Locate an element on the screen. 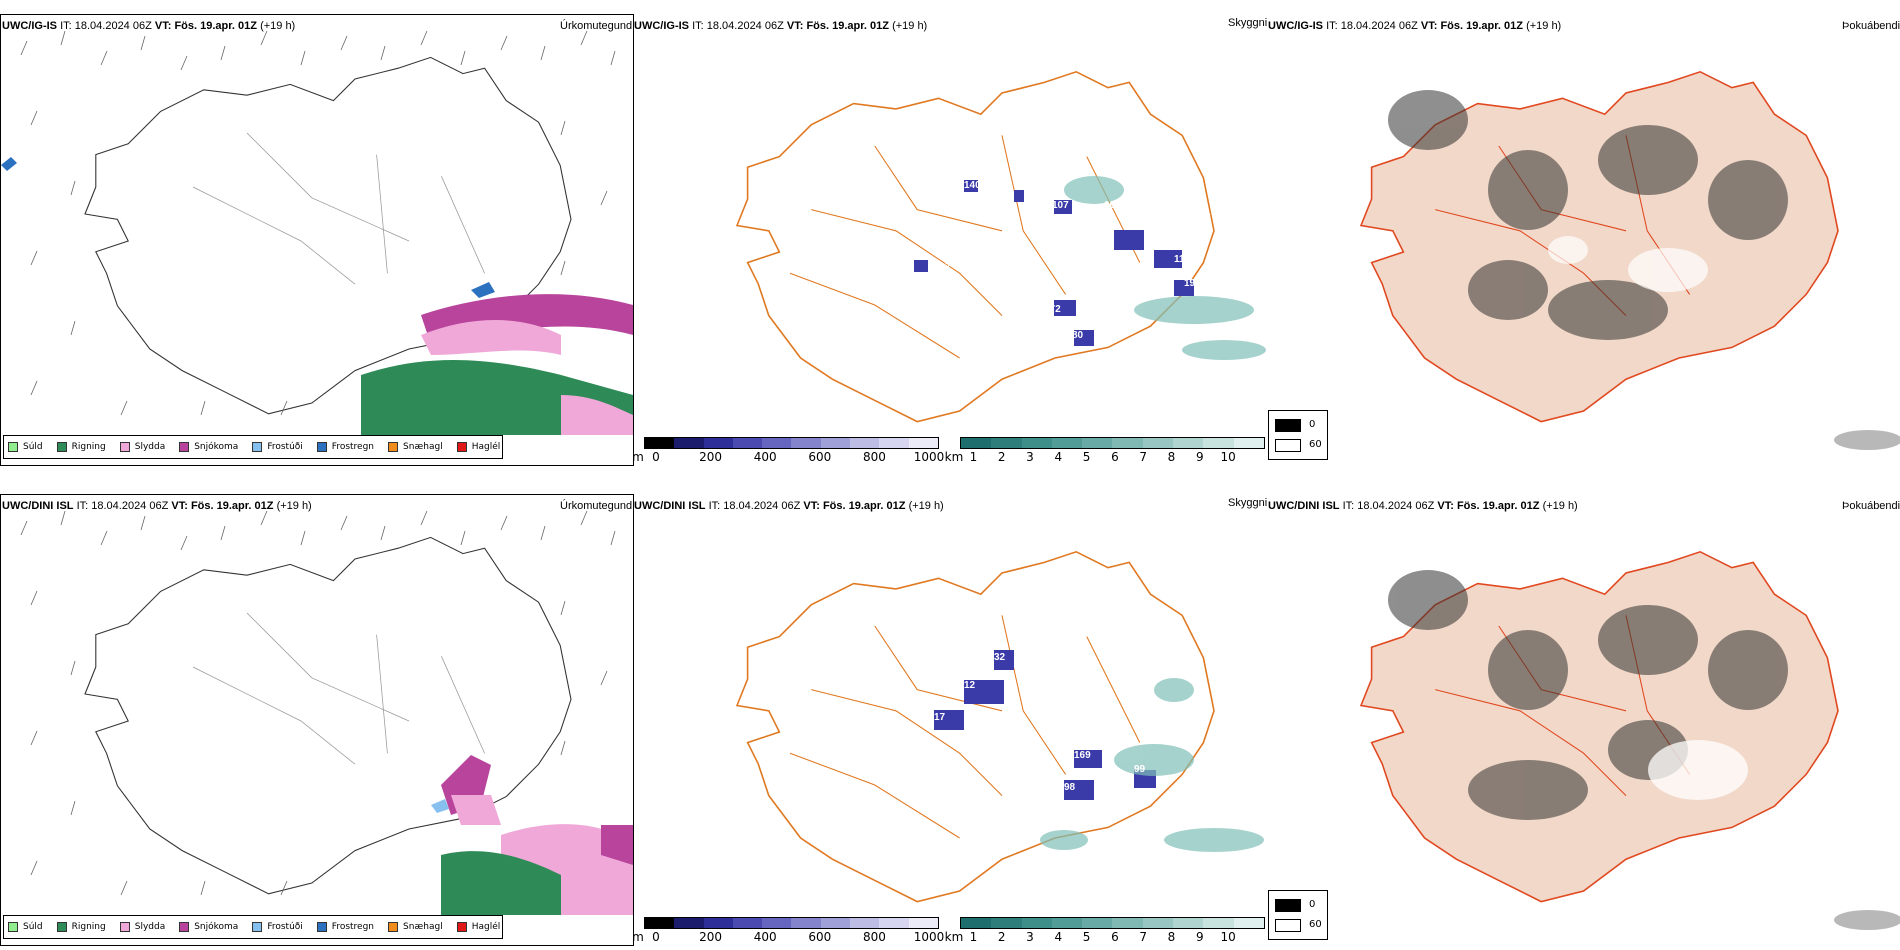 The width and height of the screenshot is (1900, 950). precip-legend-label: Snæhagl is located at coordinates (423, 447).